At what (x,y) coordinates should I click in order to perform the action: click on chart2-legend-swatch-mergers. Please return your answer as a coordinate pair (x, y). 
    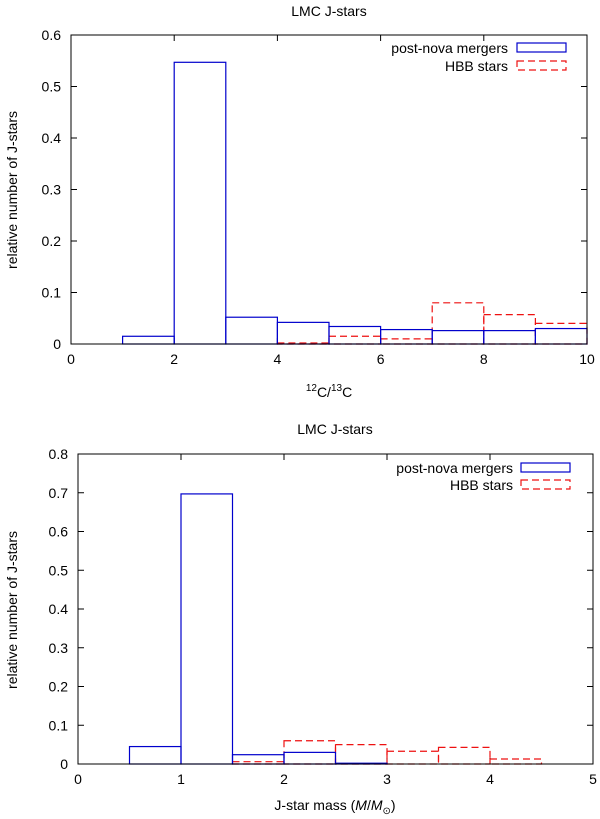
    Looking at the image, I should click on (545, 467).